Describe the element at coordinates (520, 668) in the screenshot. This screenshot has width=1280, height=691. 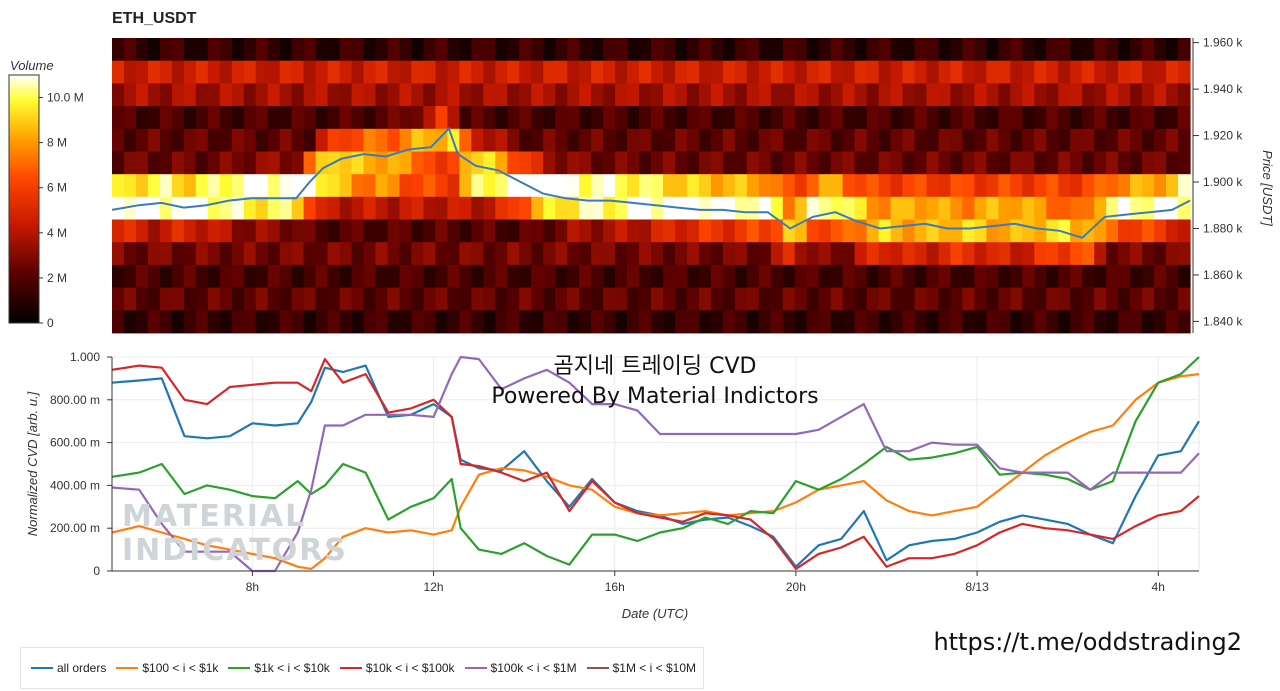
I see `legend-item: $100k < i < $1M` at that location.